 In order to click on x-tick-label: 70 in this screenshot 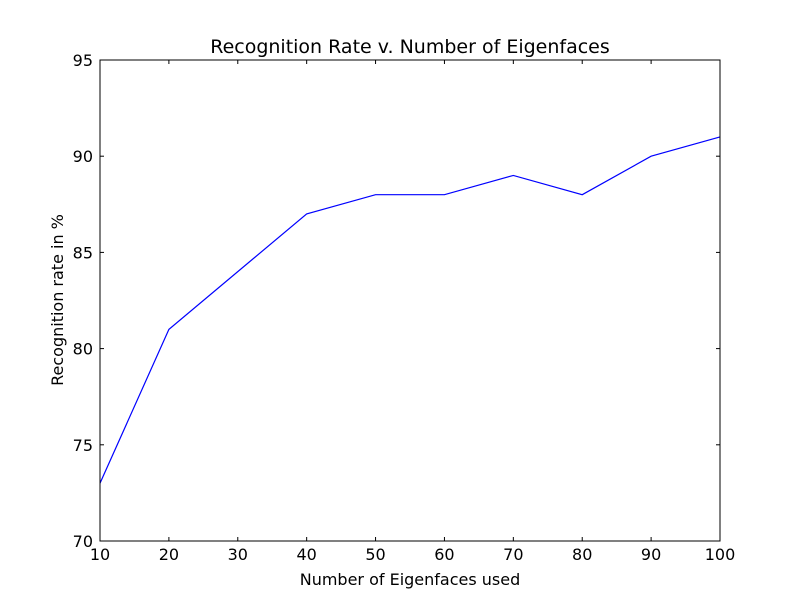, I will do `click(513, 554)`.